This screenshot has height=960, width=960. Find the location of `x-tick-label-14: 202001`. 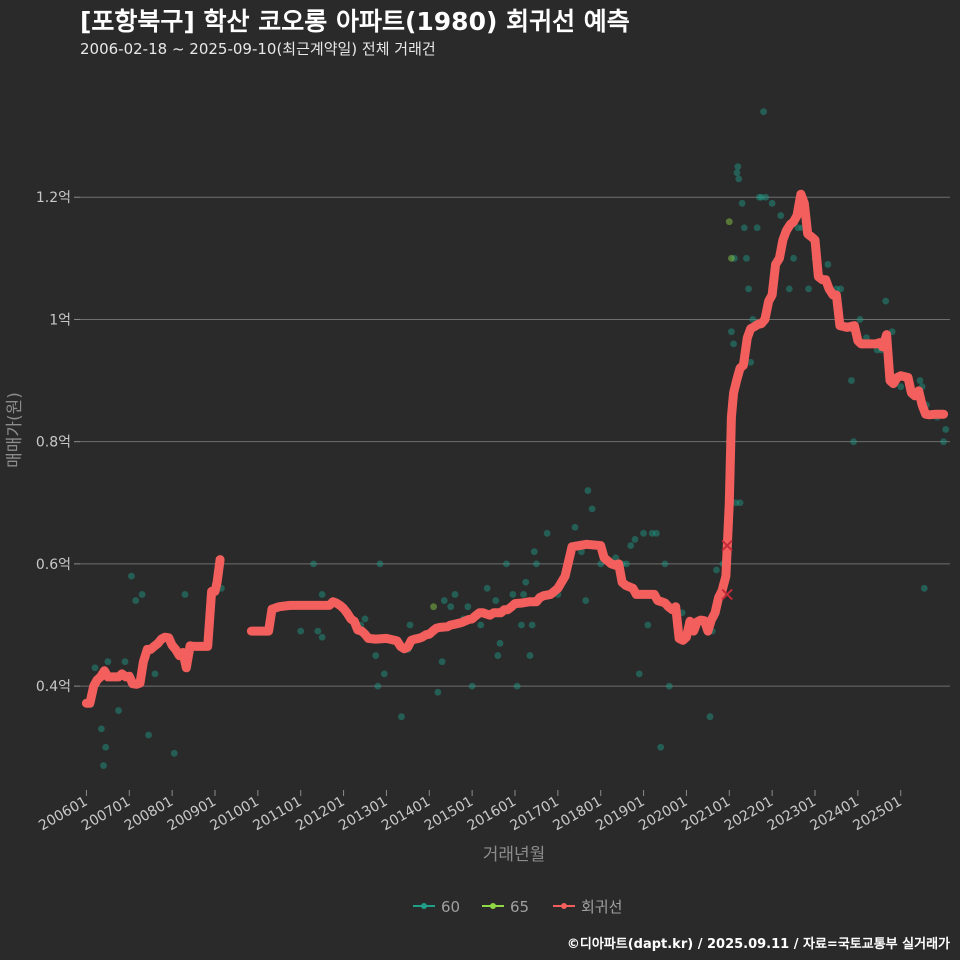

x-tick-label-14: 202001 is located at coordinates (663, 814).